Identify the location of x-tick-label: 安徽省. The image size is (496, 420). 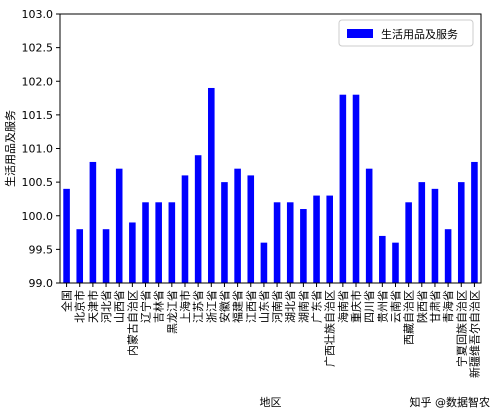
(224, 306).